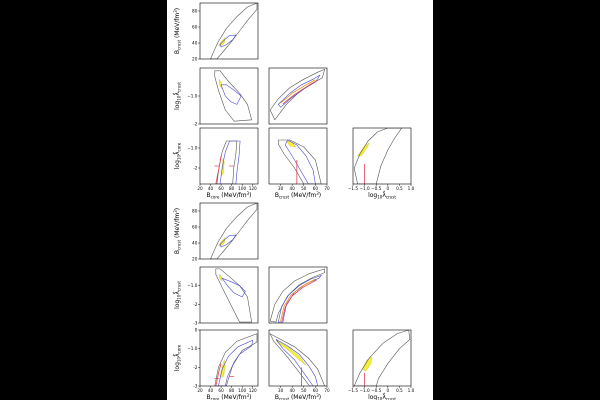  I want to click on x-tick-label: 1.0, so click(411, 390).